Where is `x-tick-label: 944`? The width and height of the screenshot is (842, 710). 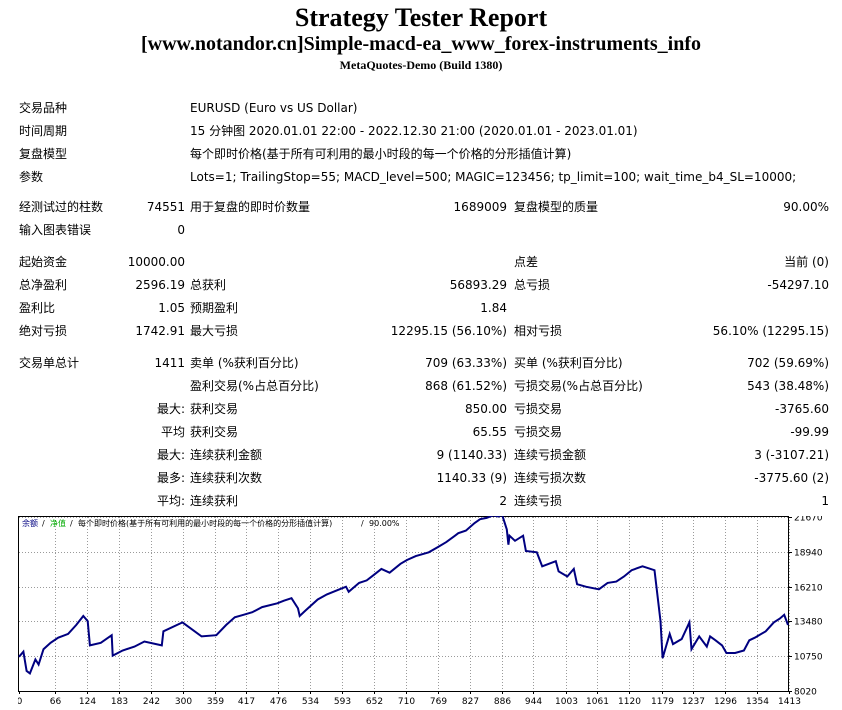
x-tick-label: 944 is located at coordinates (533, 702).